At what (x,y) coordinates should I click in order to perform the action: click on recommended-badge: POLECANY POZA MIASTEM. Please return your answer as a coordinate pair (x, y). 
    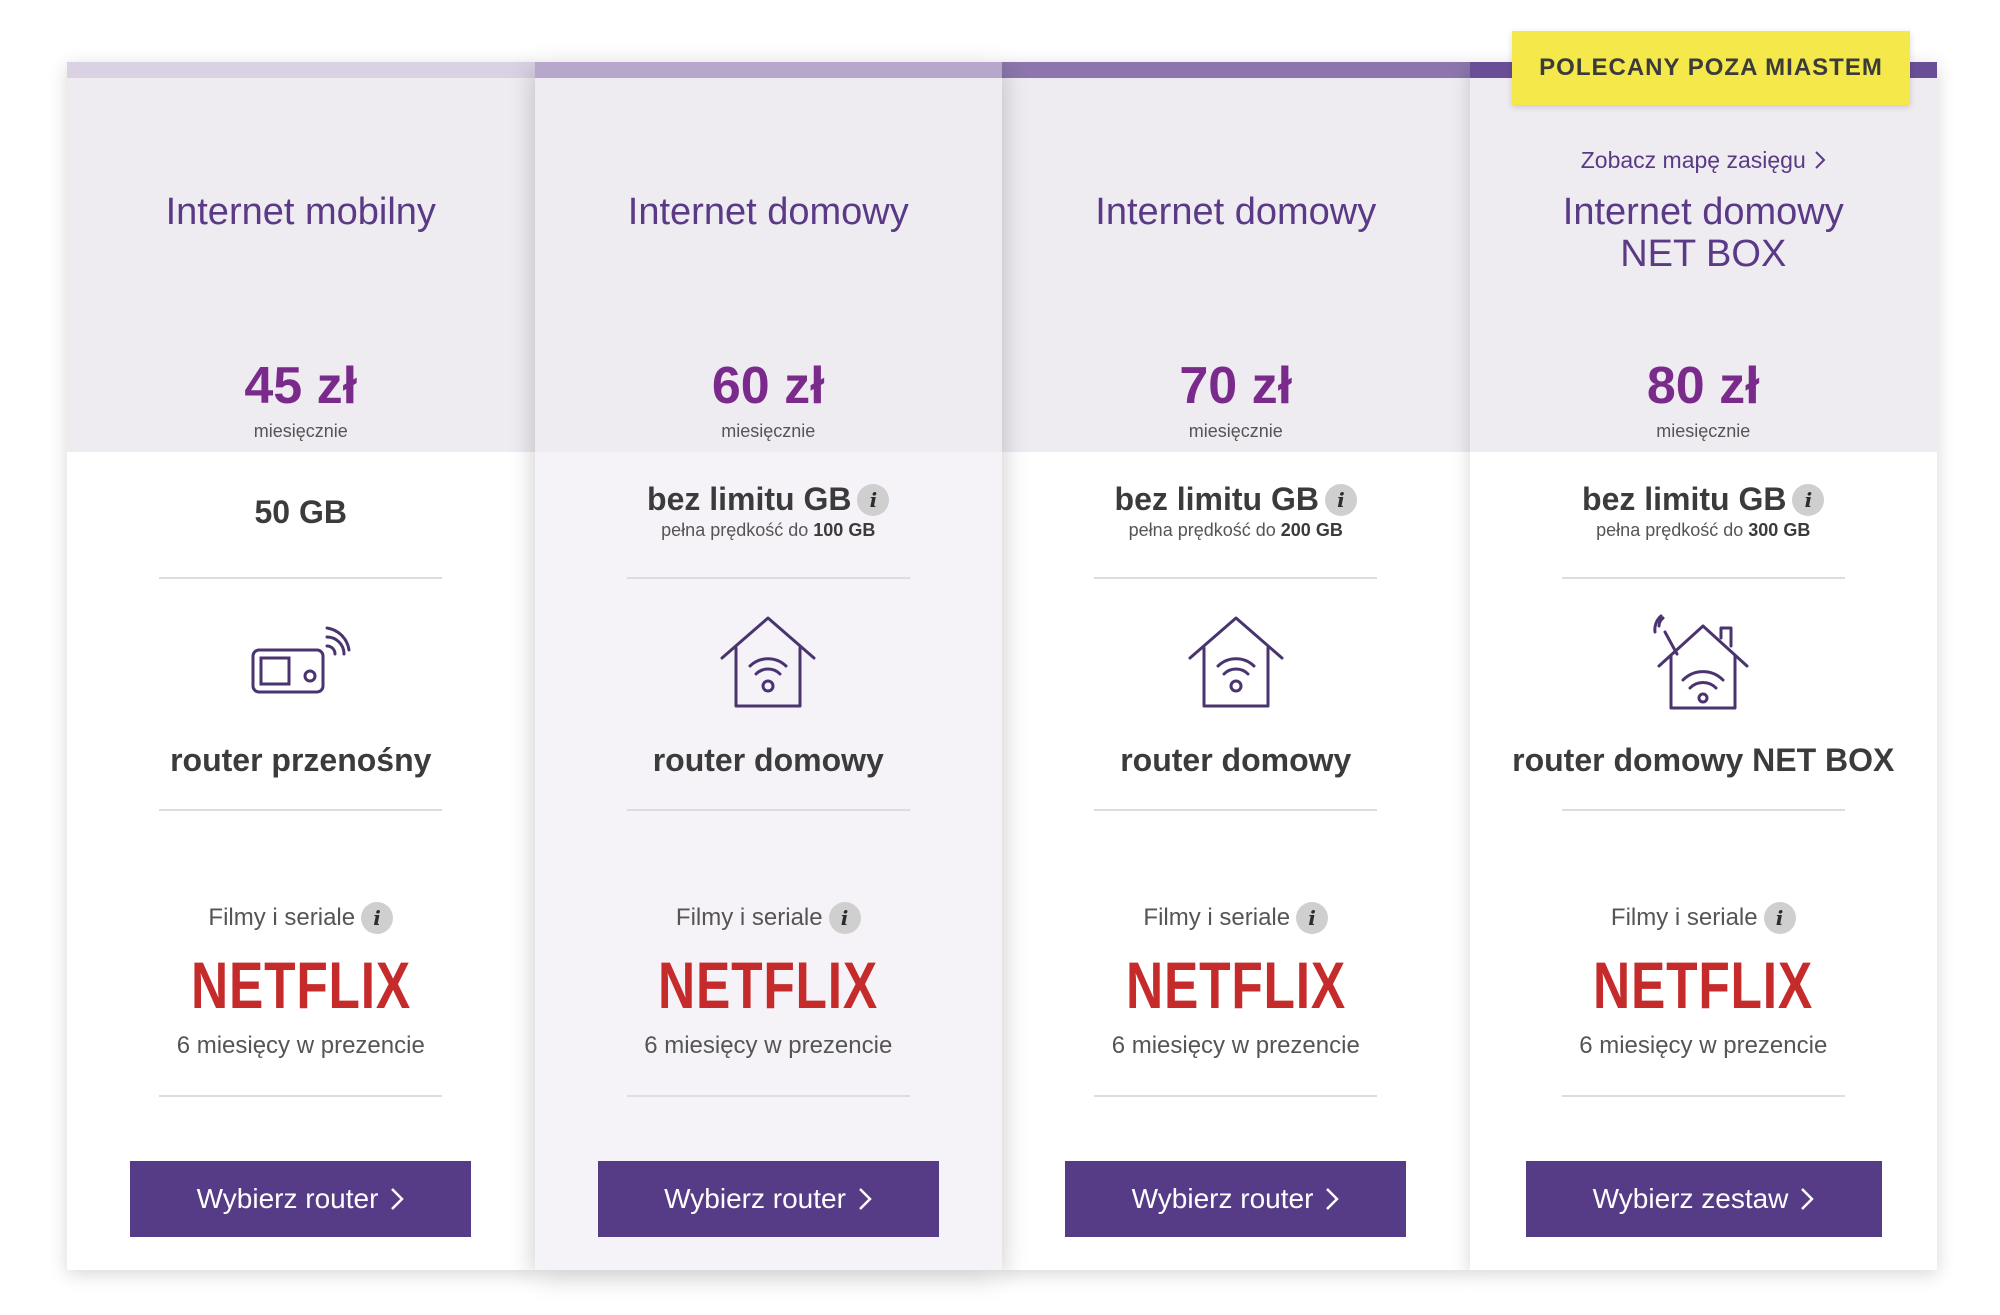
    Looking at the image, I should click on (1711, 68).